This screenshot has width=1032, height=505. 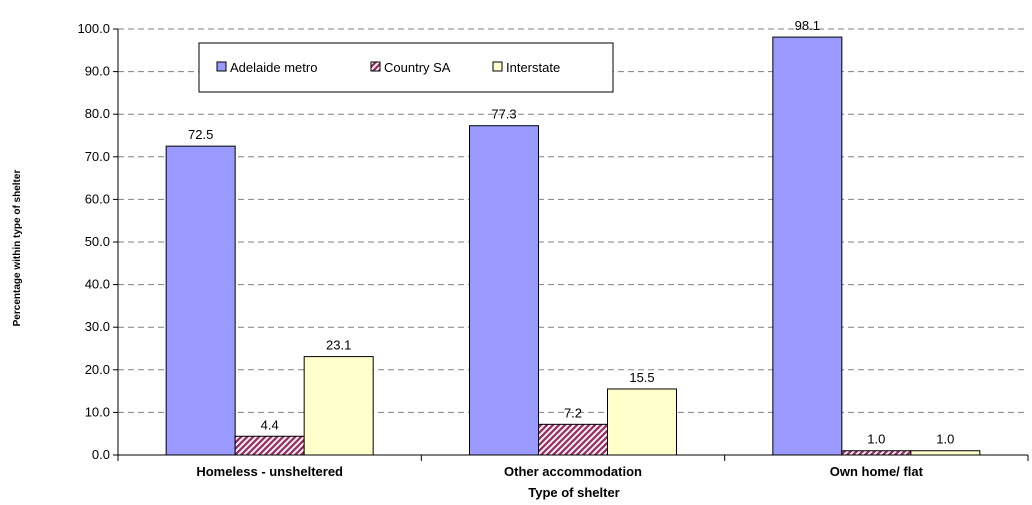 I want to click on data-label: 77.3, so click(x=503, y=114).